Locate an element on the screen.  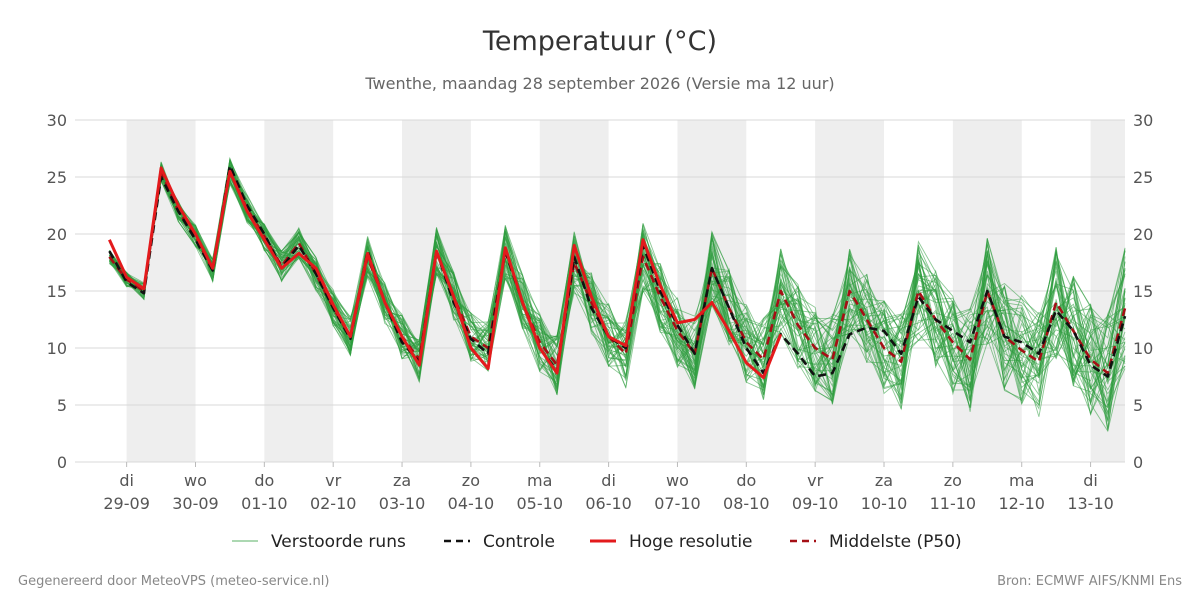
x-tick-date: 09-10 is located at coordinates (815, 503).